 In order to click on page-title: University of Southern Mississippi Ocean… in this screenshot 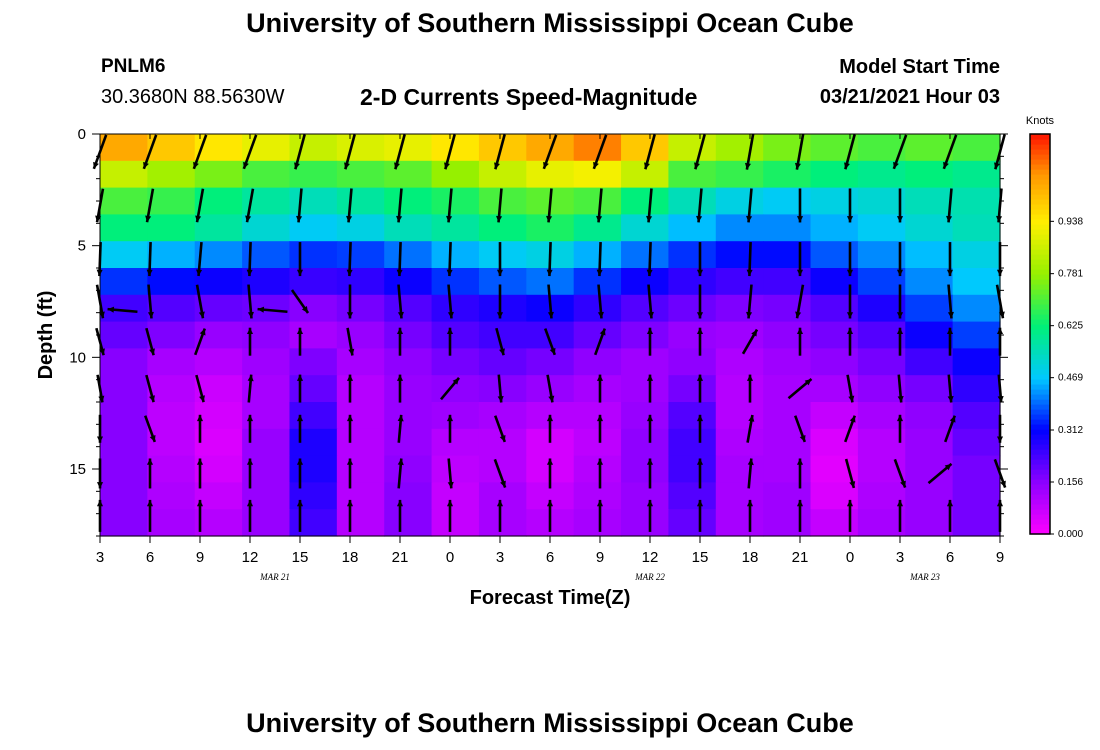, I will do `click(550, 23)`.